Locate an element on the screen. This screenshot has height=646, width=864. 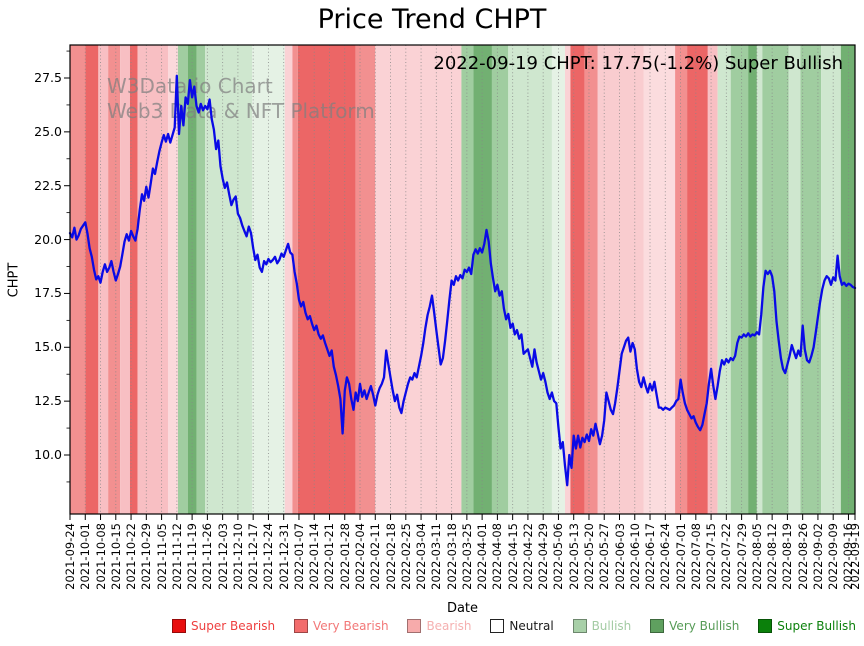
y-tick-label: 25.0 is located at coordinates (48, 131).